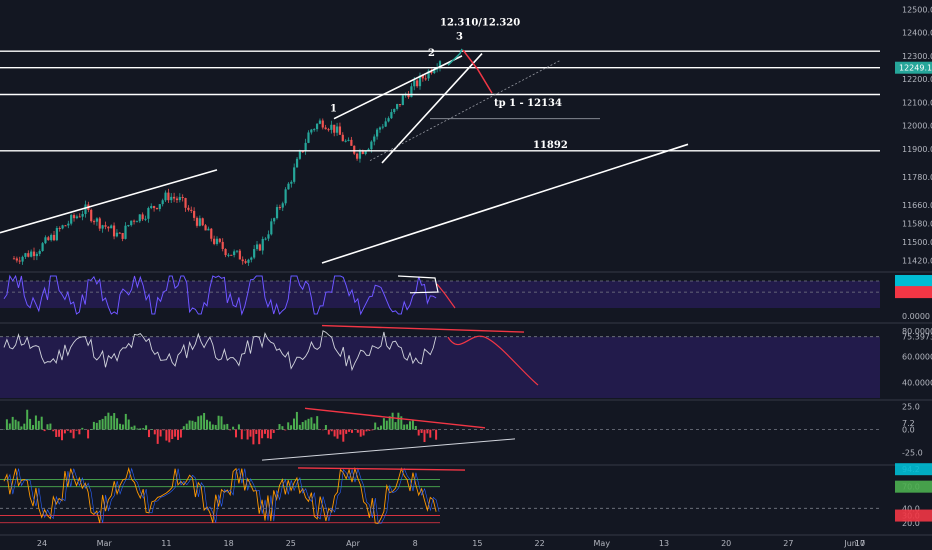 The image size is (932, 550). Describe the element at coordinates (913, 67) in the screenshot. I see `last-price-badge-bg` at that location.